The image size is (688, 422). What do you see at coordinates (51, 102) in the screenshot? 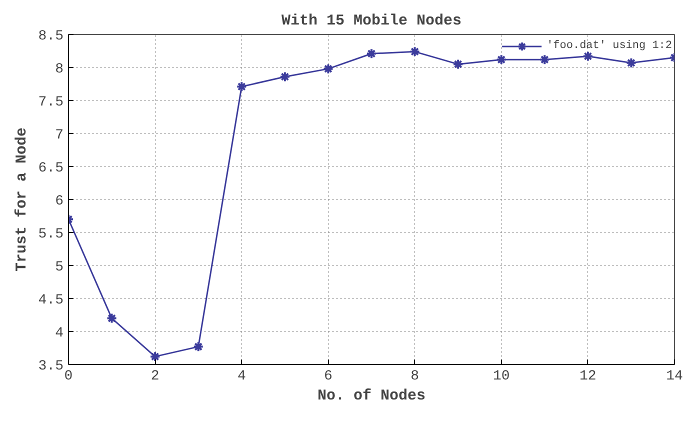
I see `y-tick-label: 7.5` at bounding box center [51, 102].